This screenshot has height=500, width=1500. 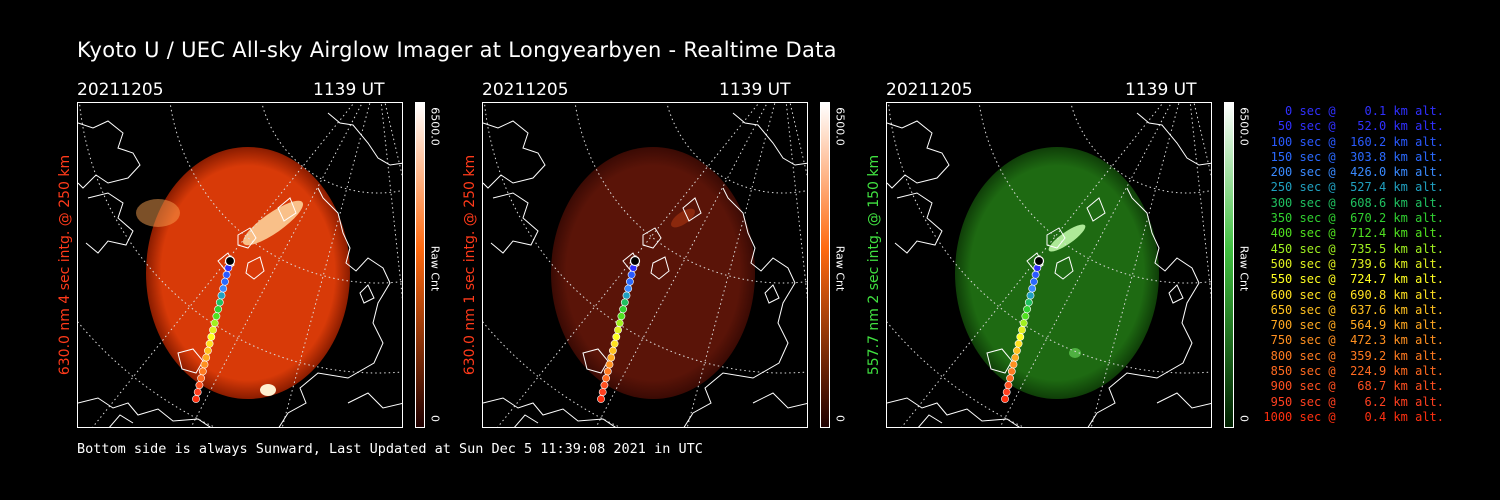 What do you see at coordinates (1353, 248) in the screenshot?
I see `legend-row: 450 sec @ 735.5 km alt.` at bounding box center [1353, 248].